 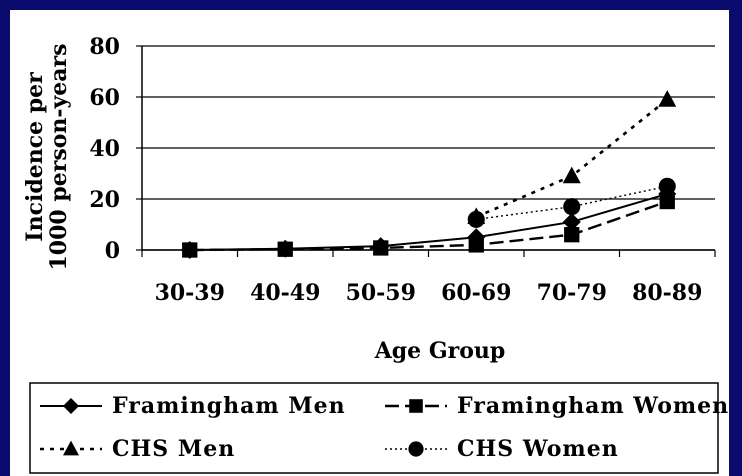 What do you see at coordinates (538, 449) in the screenshot?
I see `legend-label: CHS Women` at bounding box center [538, 449].